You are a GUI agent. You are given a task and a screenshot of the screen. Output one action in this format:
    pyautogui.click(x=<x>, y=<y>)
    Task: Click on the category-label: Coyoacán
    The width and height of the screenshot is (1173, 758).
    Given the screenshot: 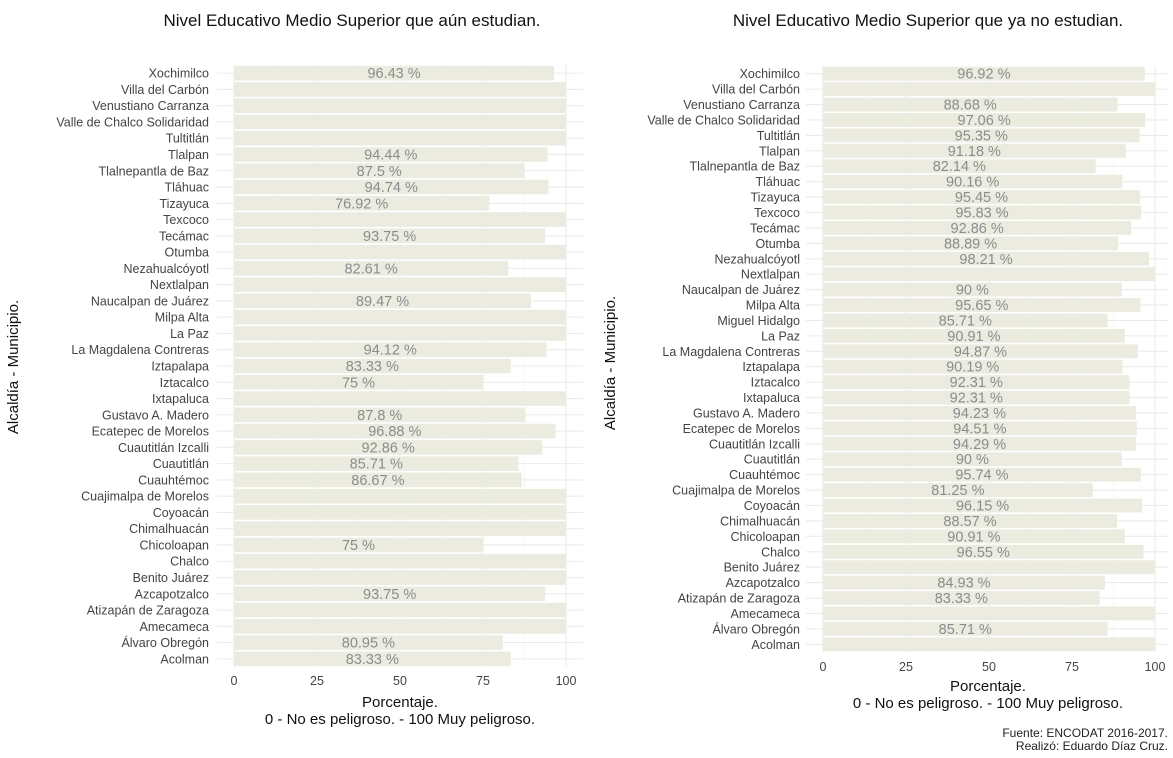 What is the action you would take?
    pyautogui.click(x=181, y=513)
    